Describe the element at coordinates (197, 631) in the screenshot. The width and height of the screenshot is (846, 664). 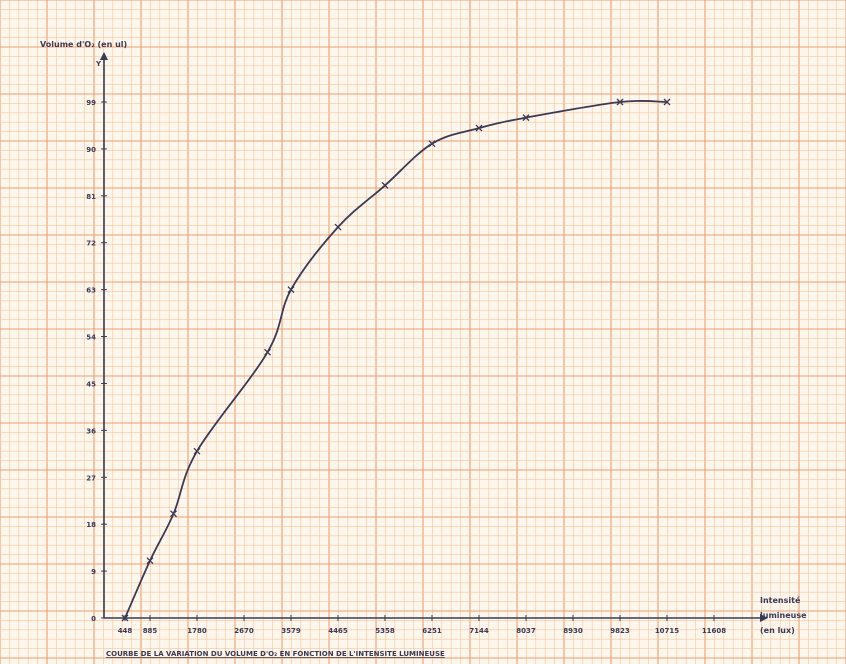
I see `x-tick-label: 1780` at that location.